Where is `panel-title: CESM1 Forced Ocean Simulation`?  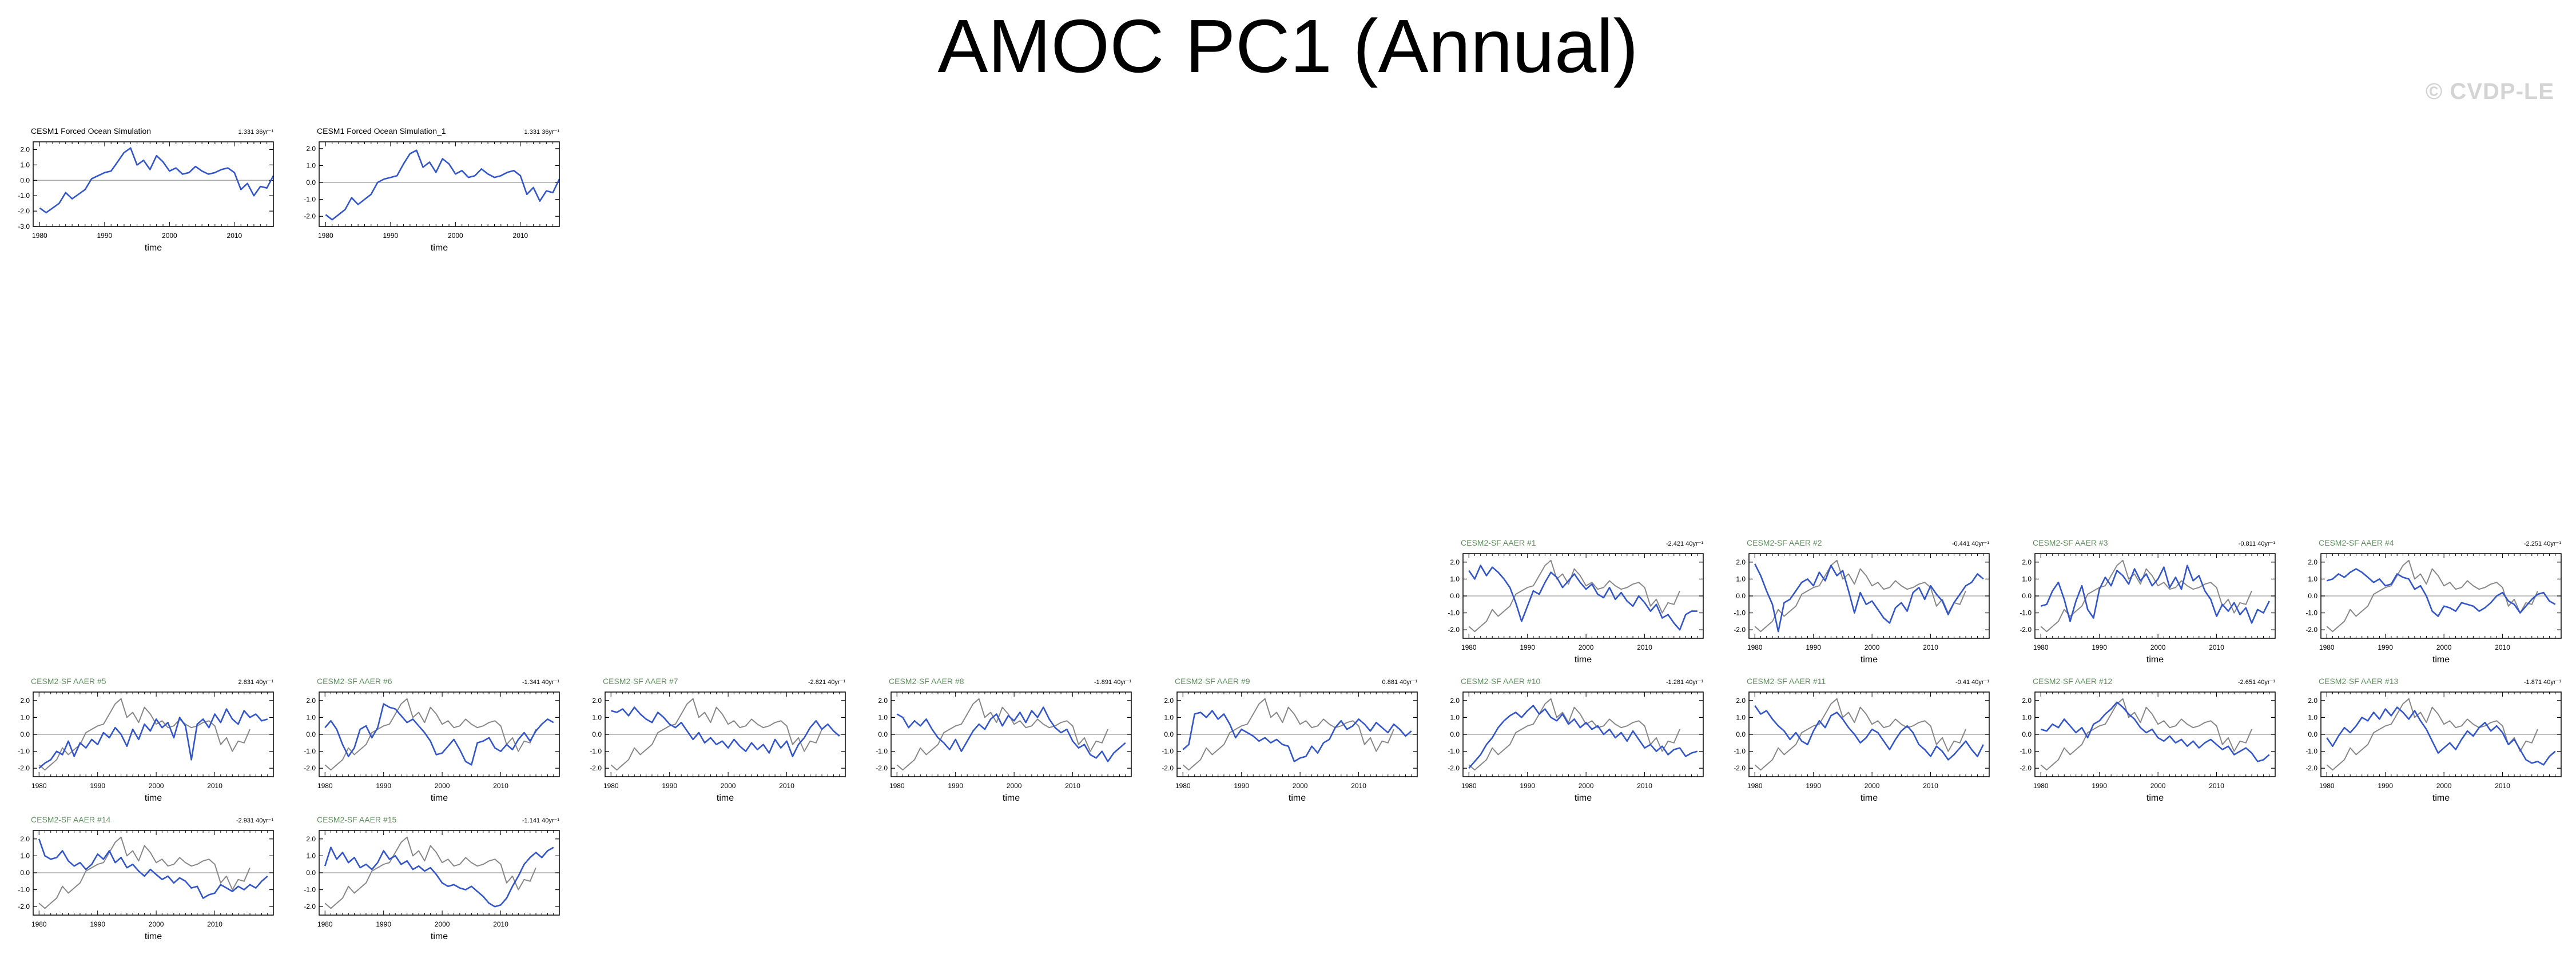
panel-title: CESM1 Forced Ocean Simulation is located at coordinates (91, 131).